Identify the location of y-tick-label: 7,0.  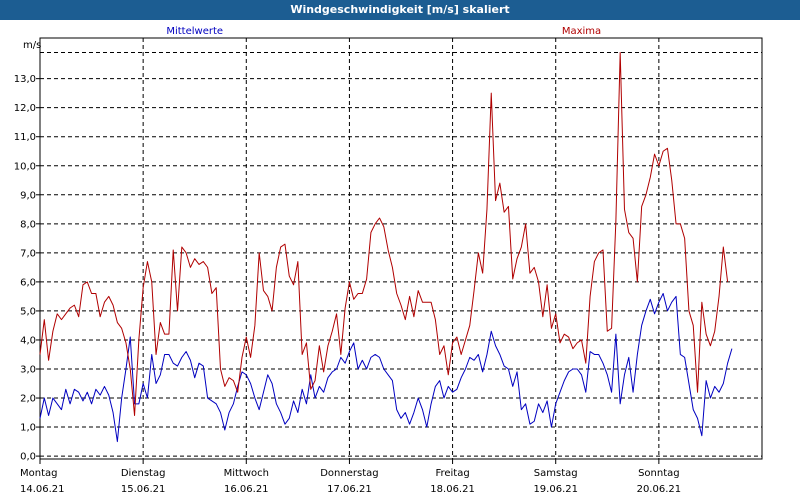
(28, 253).